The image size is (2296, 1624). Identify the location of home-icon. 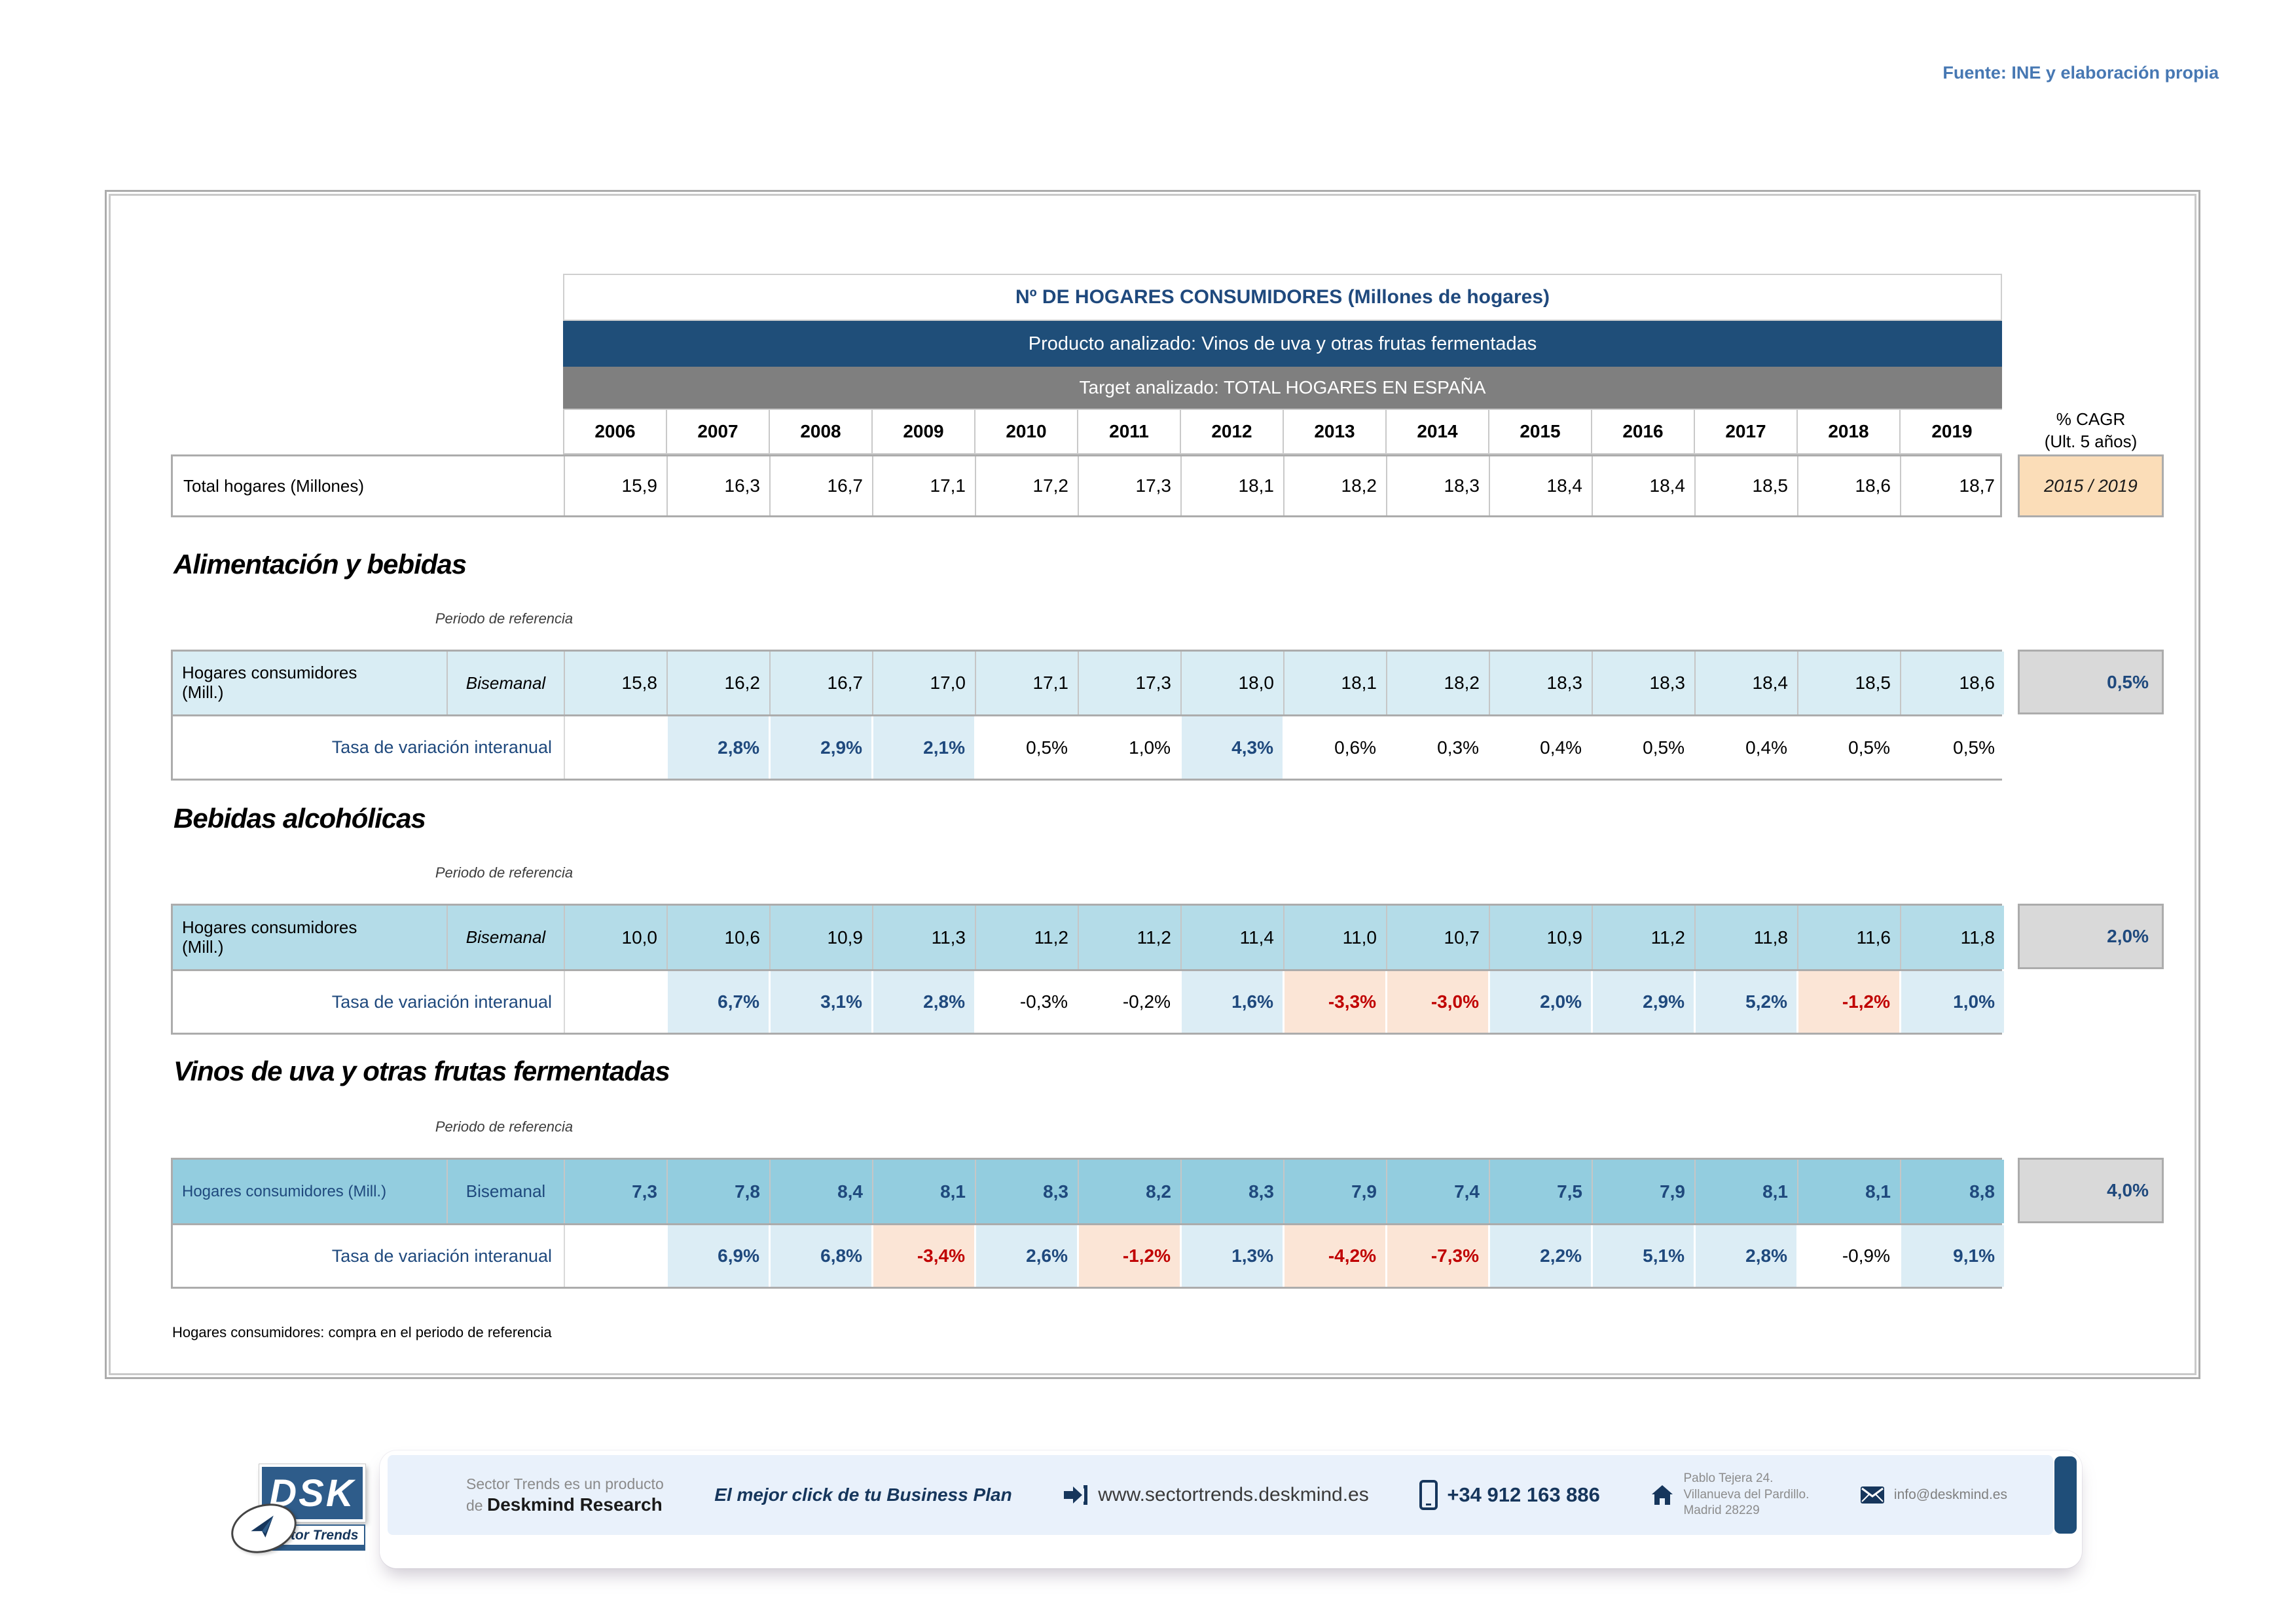
(1662, 1495).